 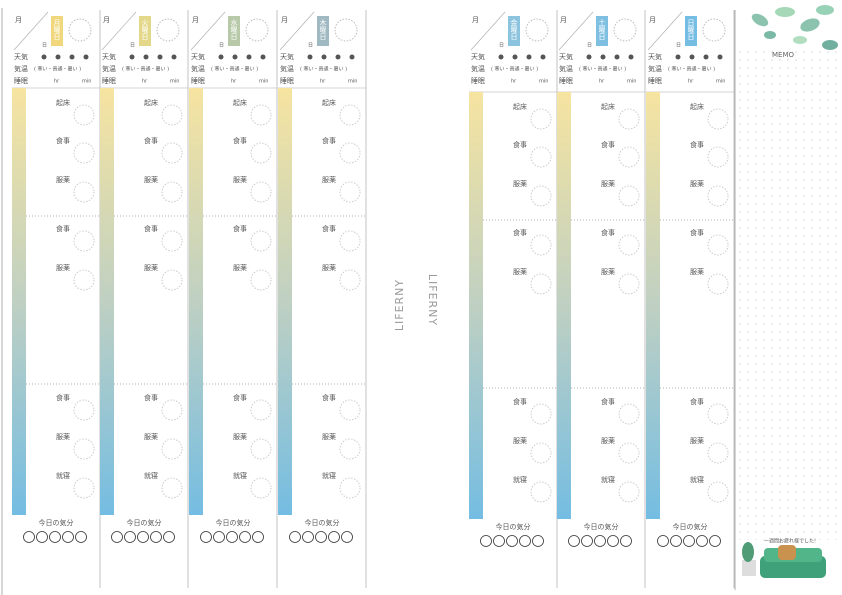 I want to click on min-label: min, so click(x=174, y=82).